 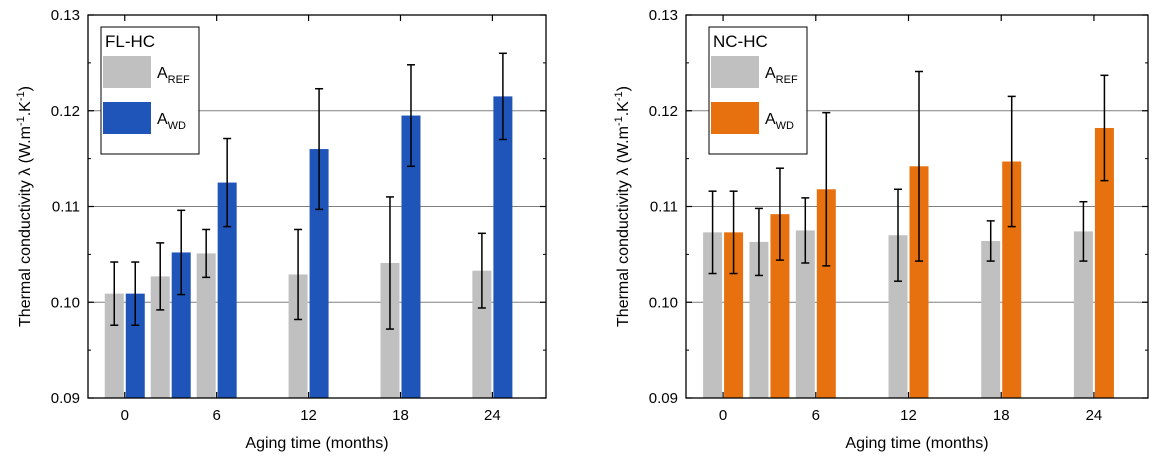 What do you see at coordinates (65, 111) in the screenshot?
I see `y-tick-label: 0.12` at bounding box center [65, 111].